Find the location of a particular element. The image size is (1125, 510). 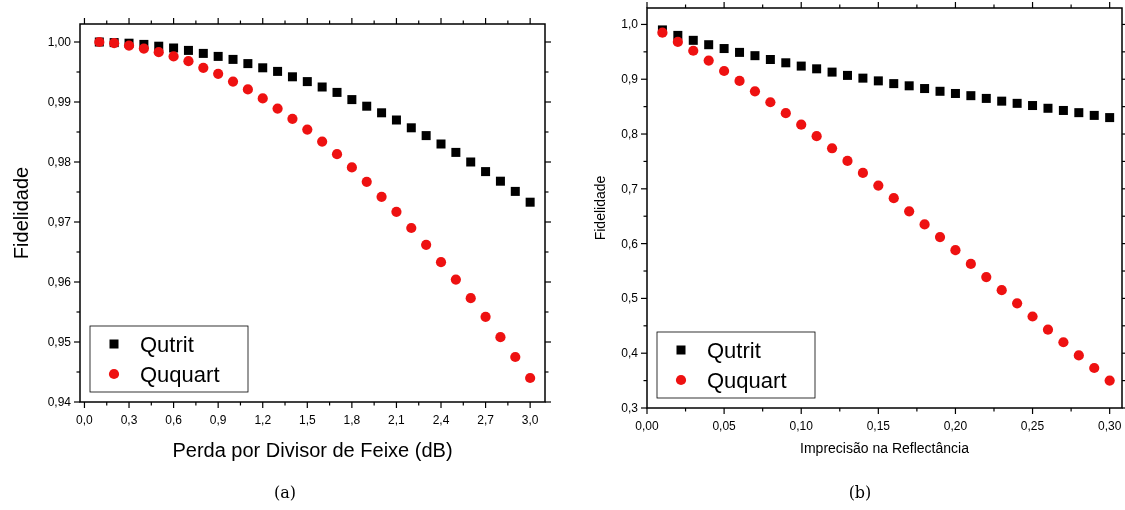

x-tick-label: 3,0 is located at coordinates (530, 420).